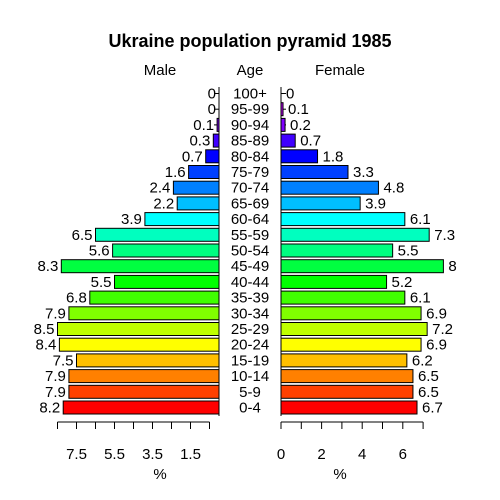 The image size is (500, 500). Describe the element at coordinates (432, 408) in the screenshot. I see `female-value-label: 6.7` at that location.